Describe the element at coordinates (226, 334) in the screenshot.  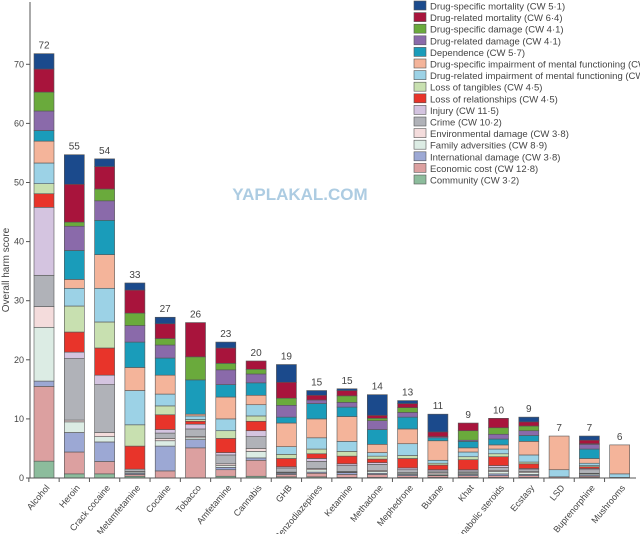
I see `total-label: 23` at that location.